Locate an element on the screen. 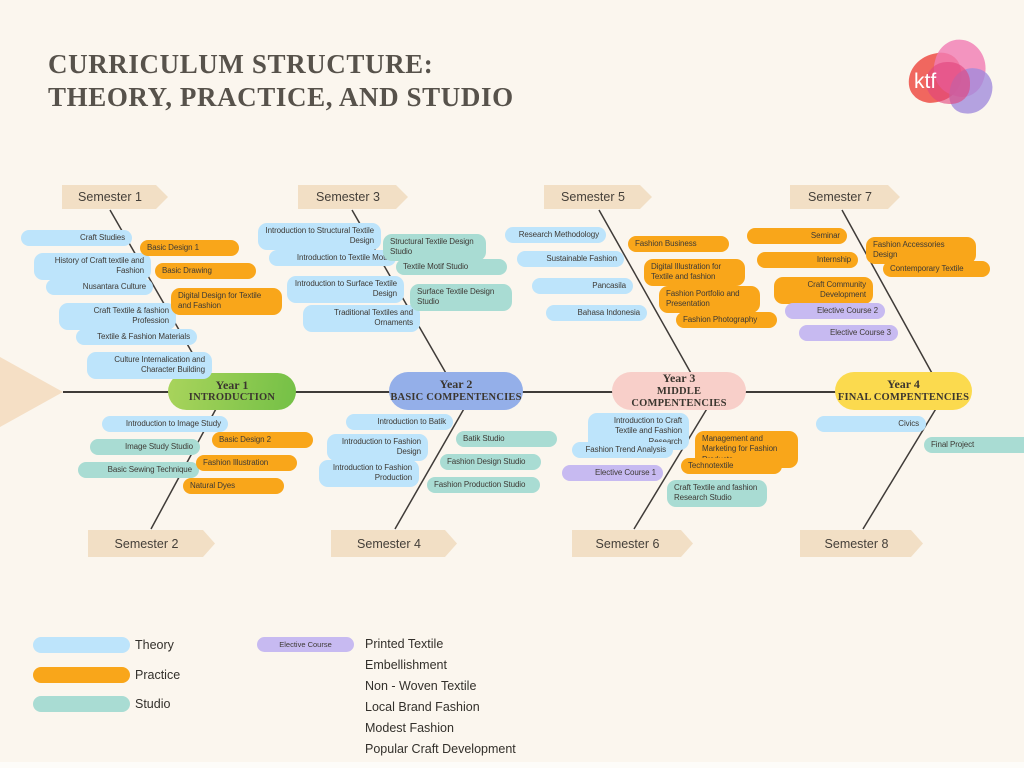 Image resolution: width=1024 pixels, height=768 pixels. course-craft-textile-profession: Craft Textile & fashion Profession is located at coordinates (117, 316).